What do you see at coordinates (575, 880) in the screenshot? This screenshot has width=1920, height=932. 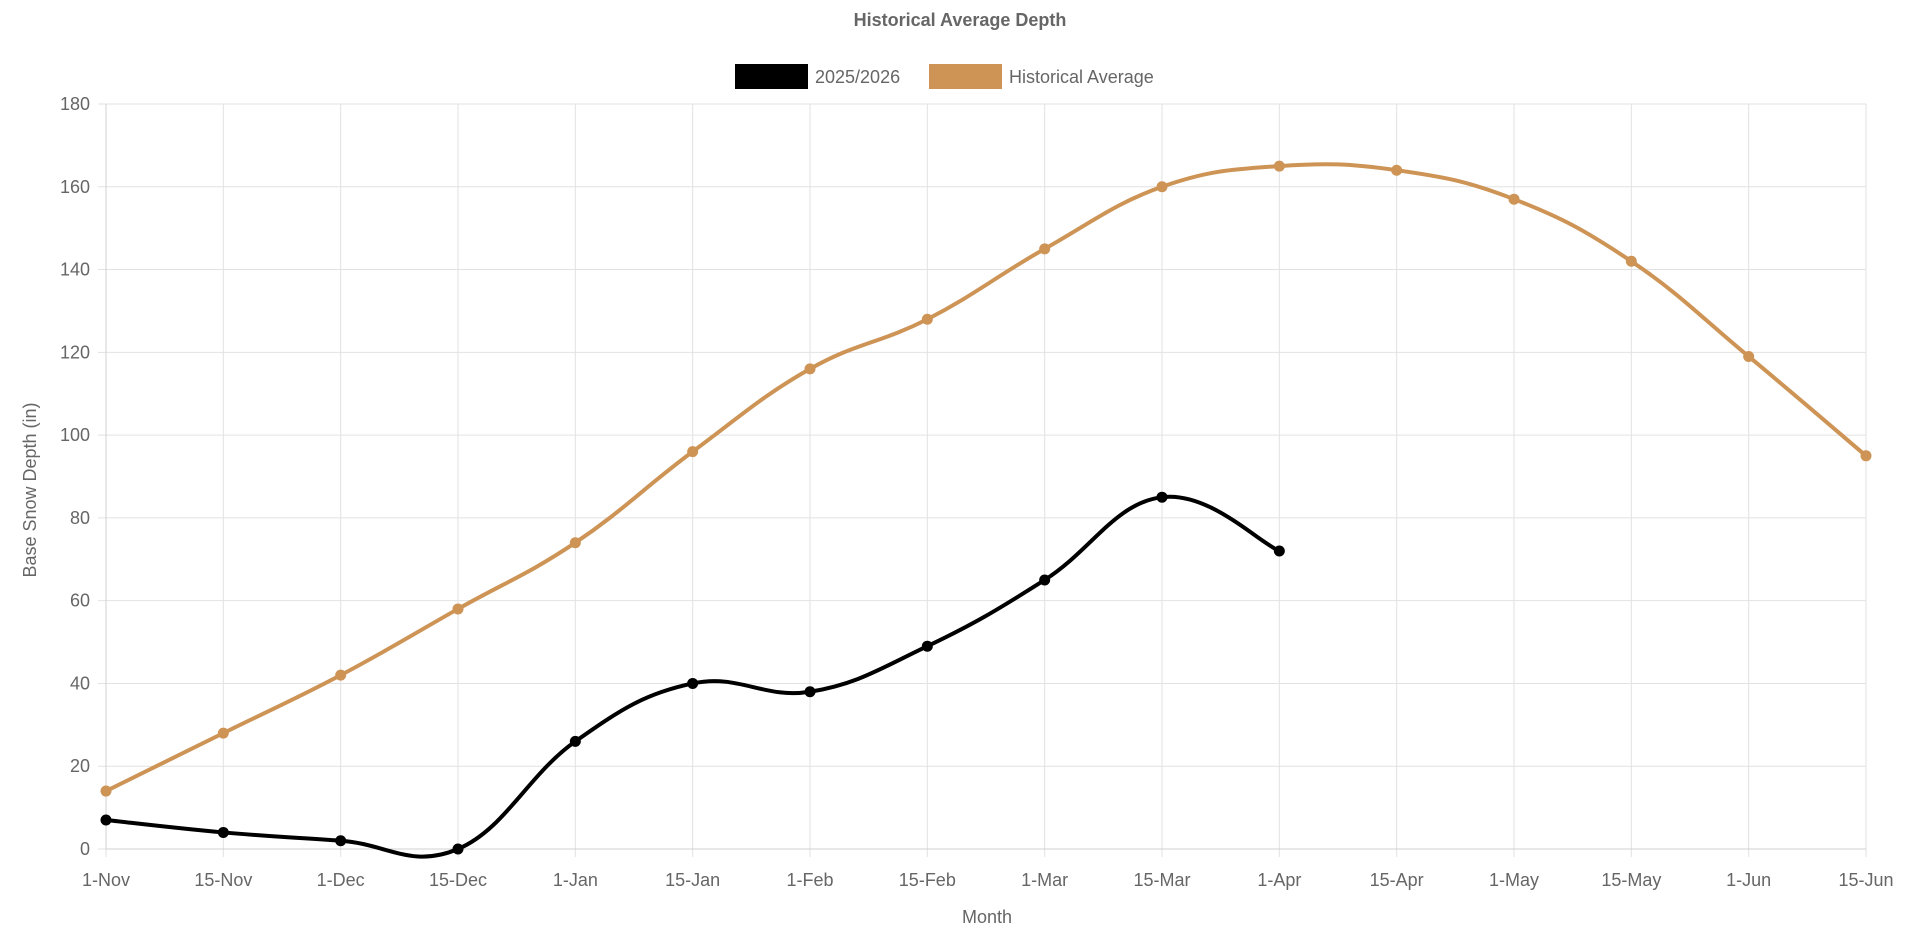 I see `x-tick-label: 1-Jan` at bounding box center [575, 880].